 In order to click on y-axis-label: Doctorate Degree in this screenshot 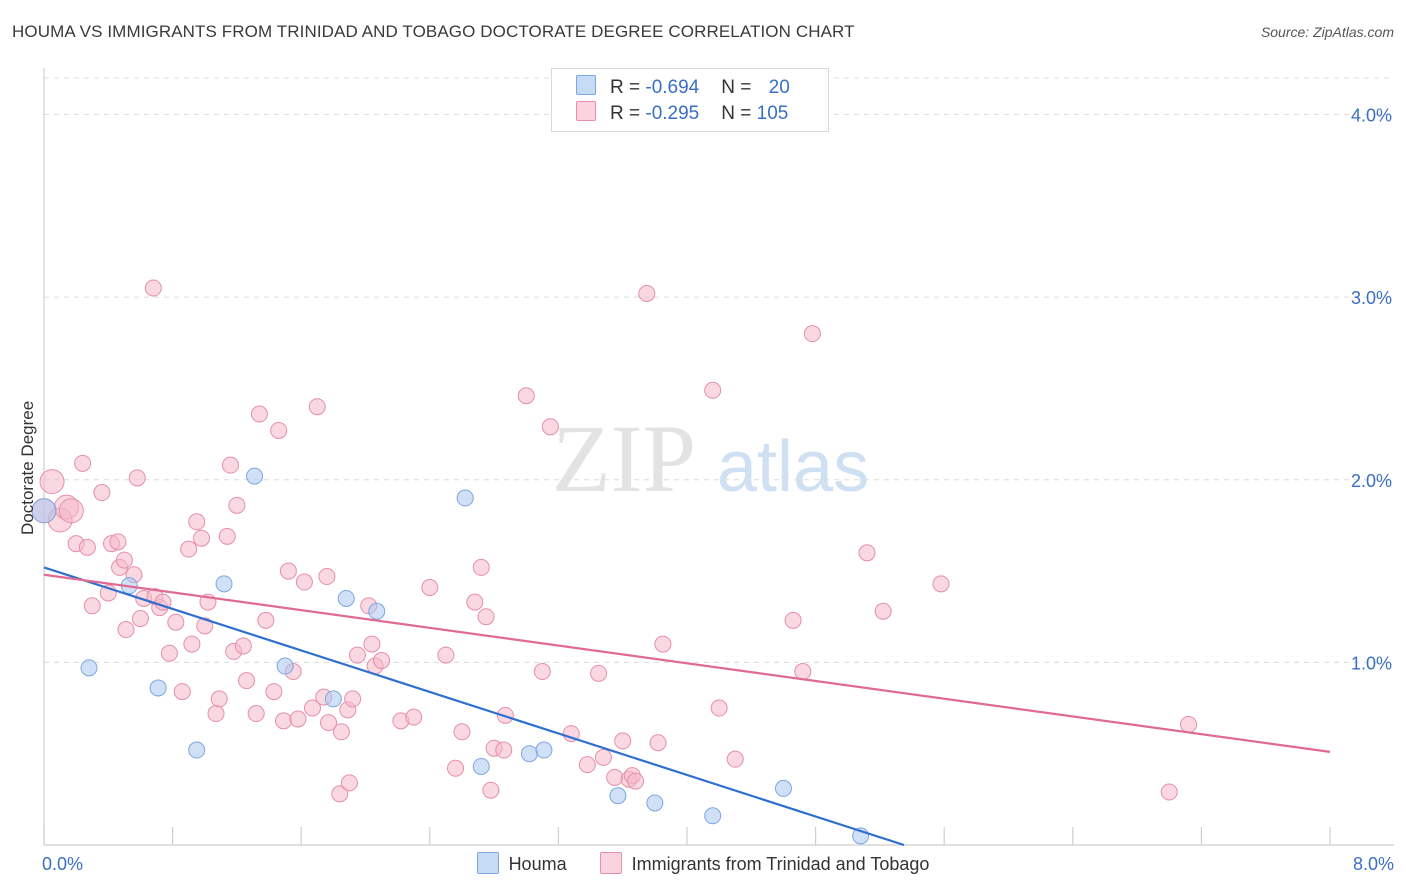, I will do `click(27, 467)`.